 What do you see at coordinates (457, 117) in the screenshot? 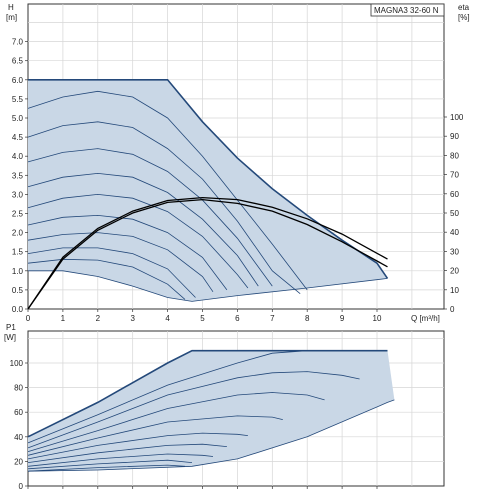
I see `y2-tick-label: 100` at bounding box center [457, 117].